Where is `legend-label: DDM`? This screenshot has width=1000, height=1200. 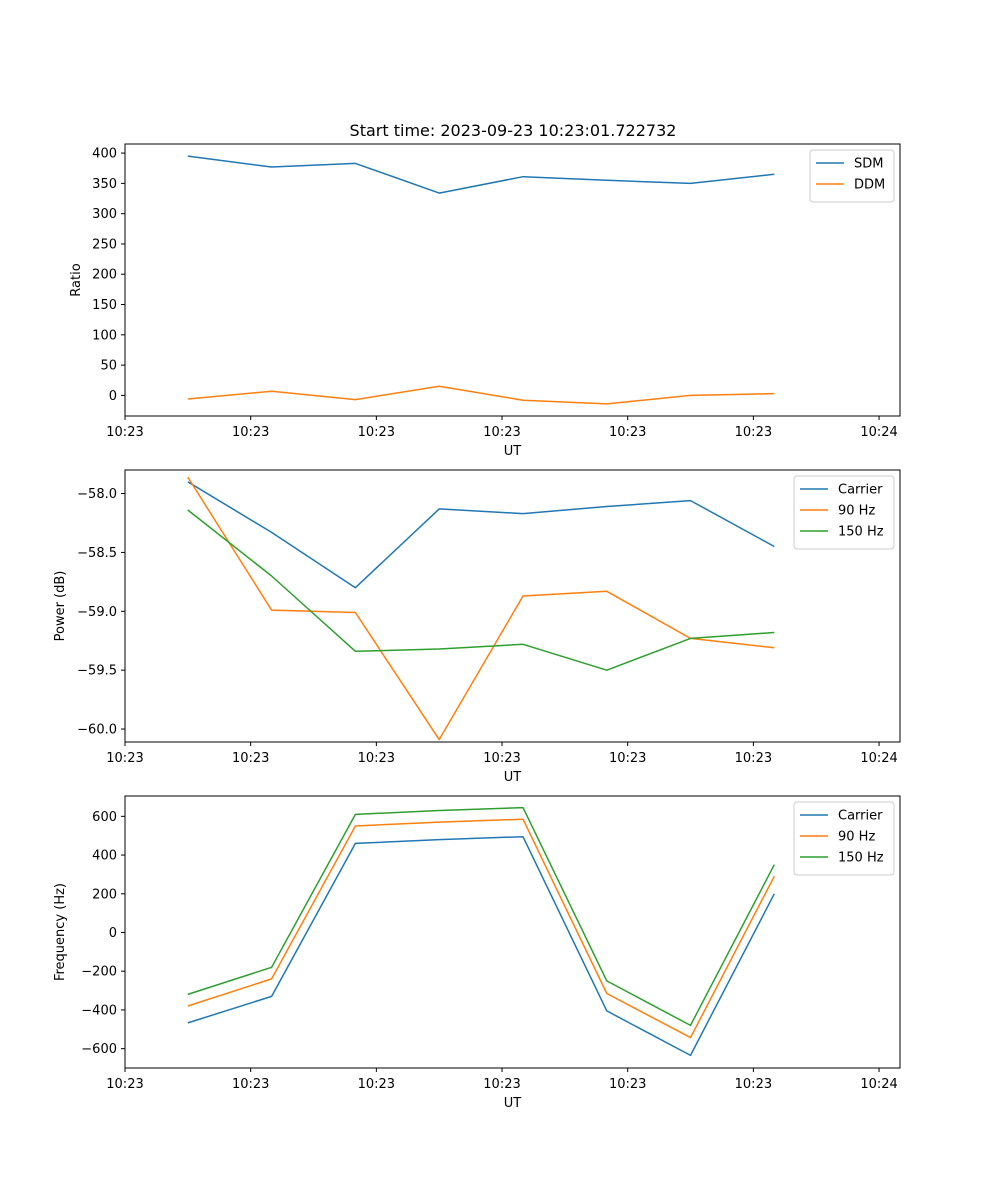
legend-label: DDM is located at coordinates (869, 185).